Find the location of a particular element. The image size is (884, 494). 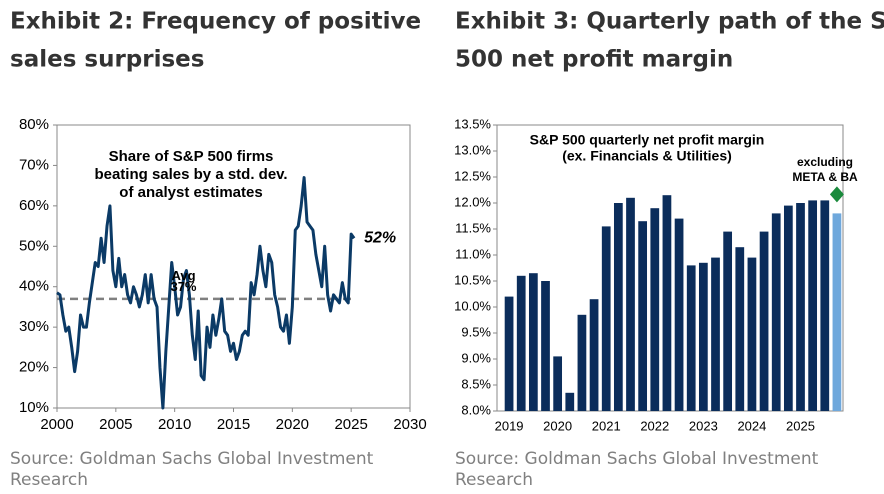

x-tick-label: 2005 is located at coordinates (115, 424).